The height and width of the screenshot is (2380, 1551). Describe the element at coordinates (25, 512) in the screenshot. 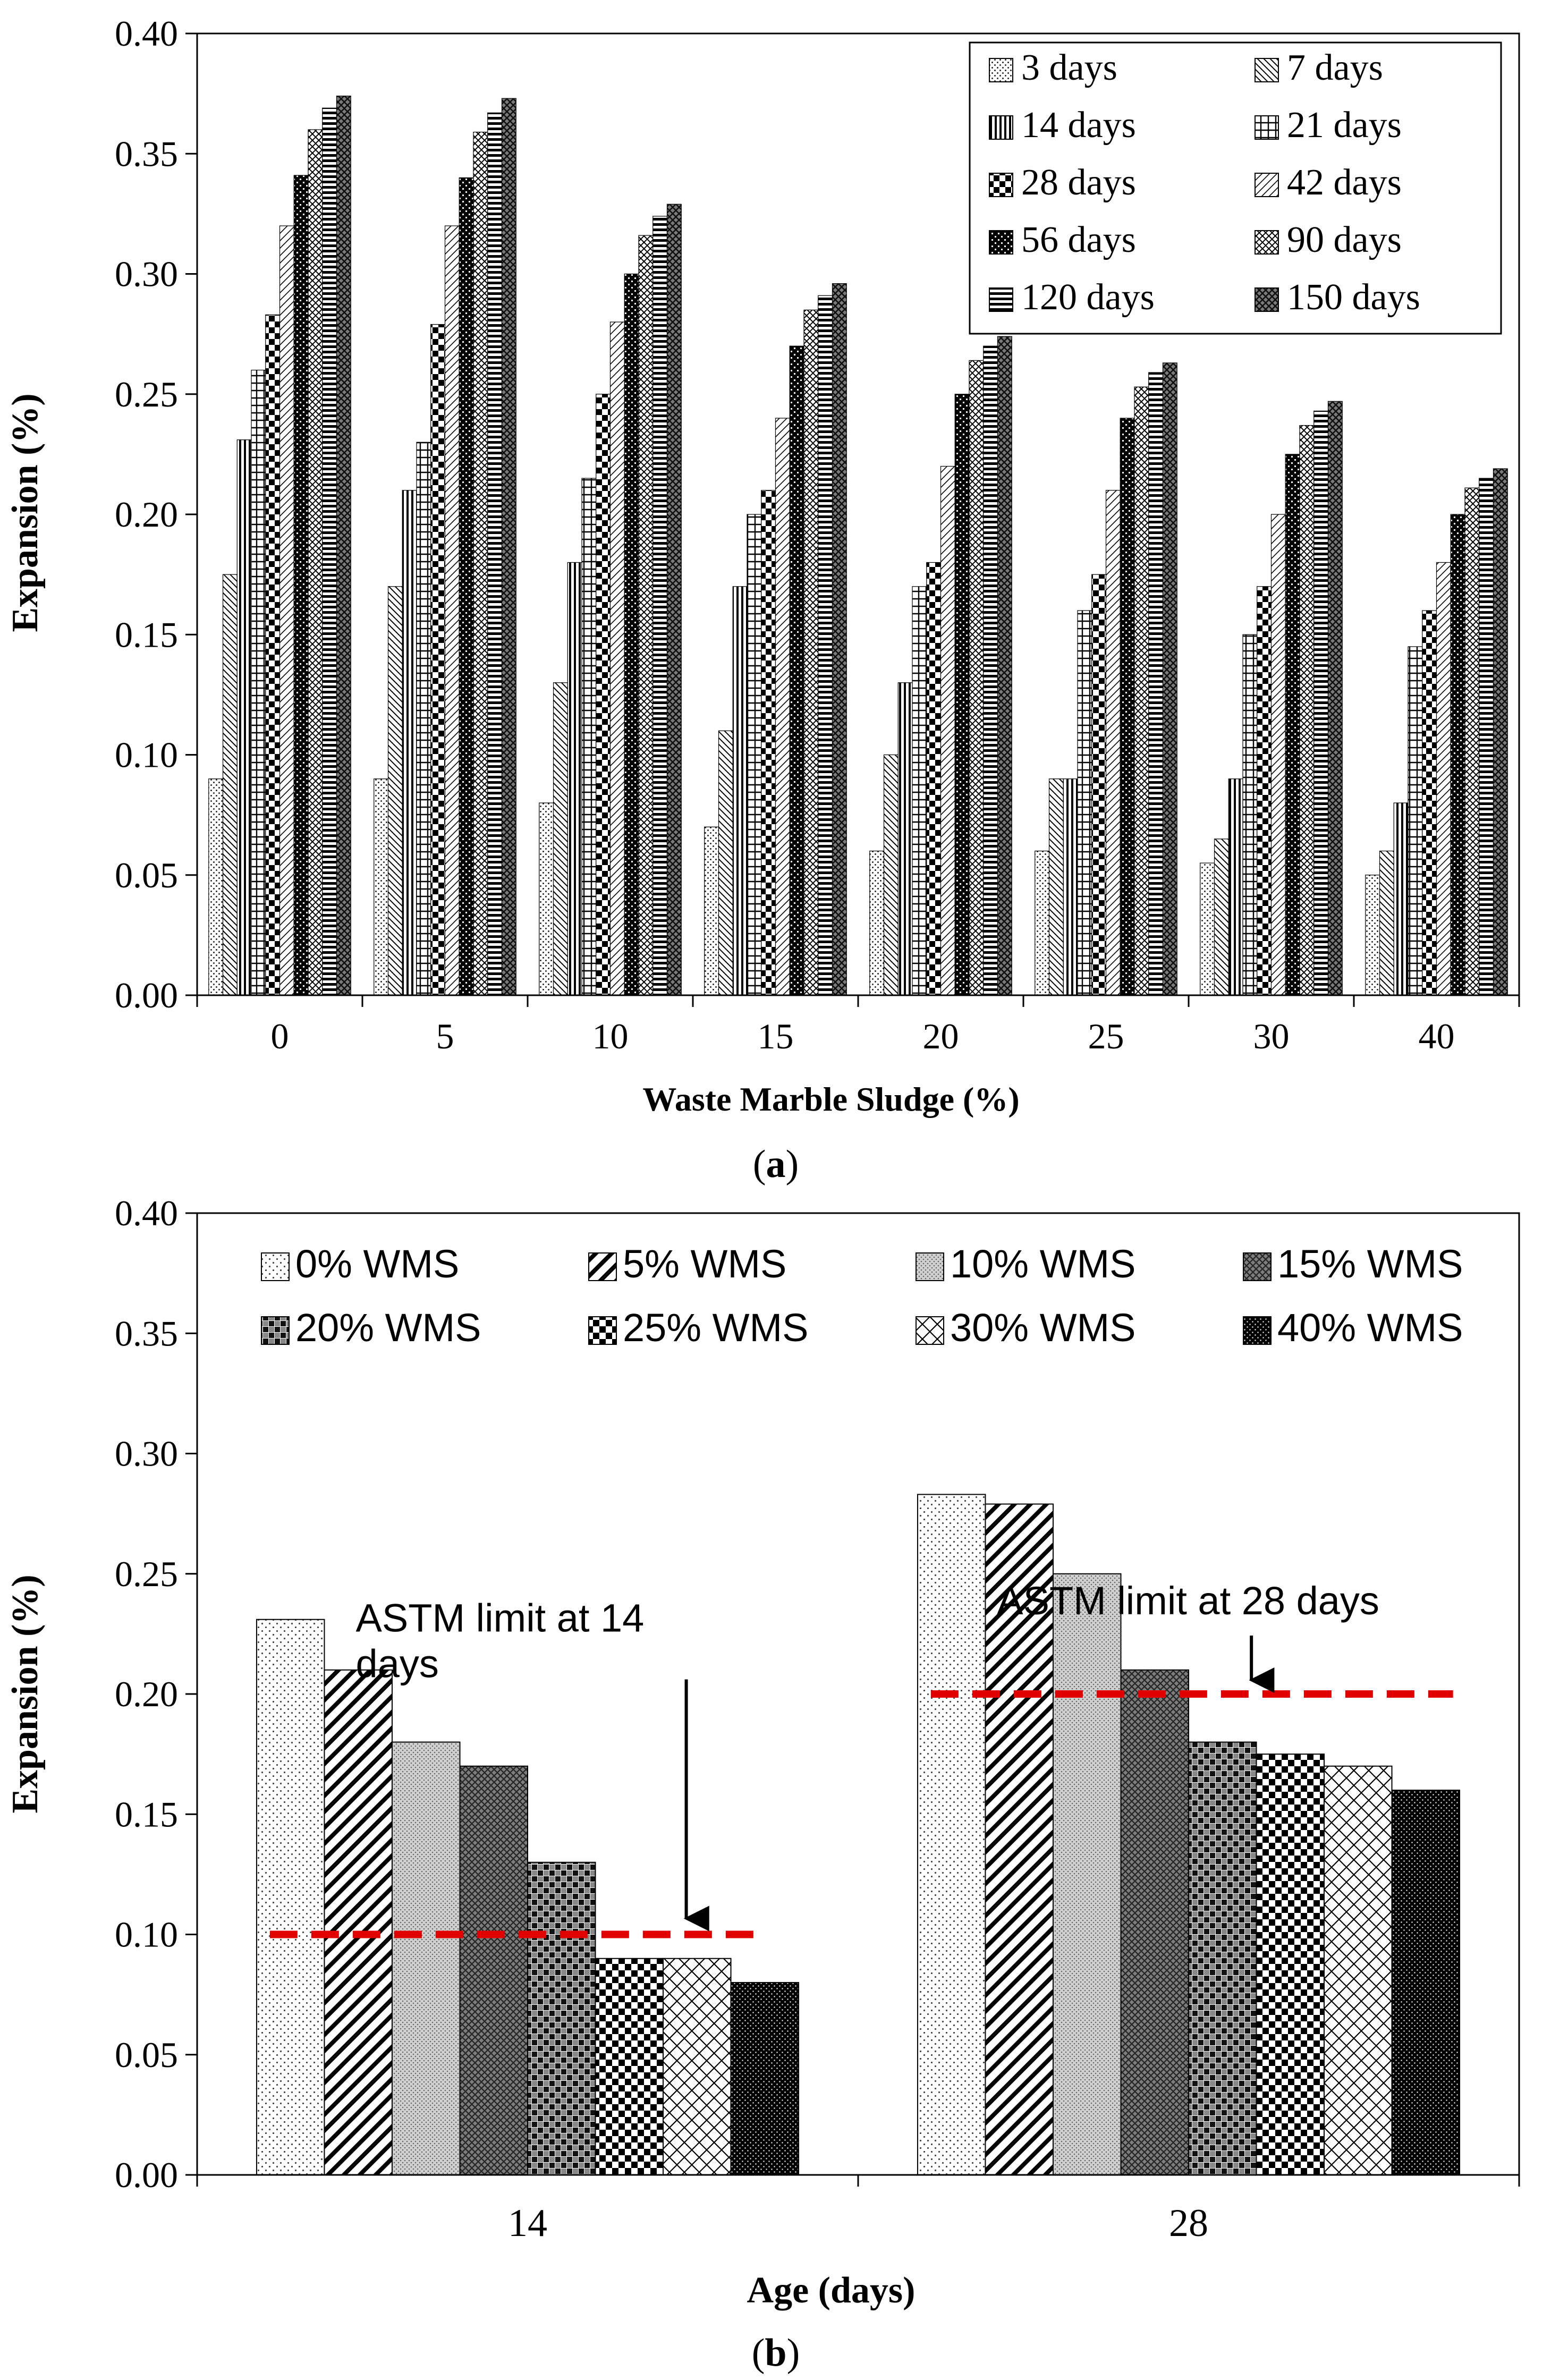

I see `chart-a-y-axis-label: Expansion (%)` at that location.